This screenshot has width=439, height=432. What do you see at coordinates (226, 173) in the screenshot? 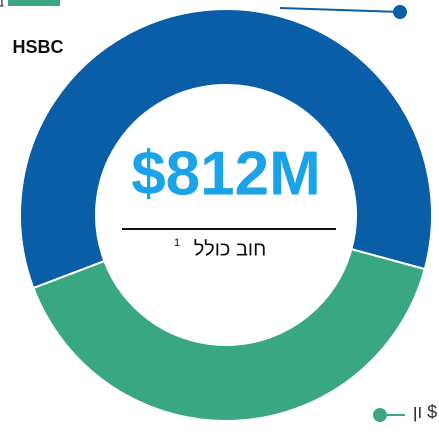
I see `center-value: $812M` at bounding box center [226, 173].